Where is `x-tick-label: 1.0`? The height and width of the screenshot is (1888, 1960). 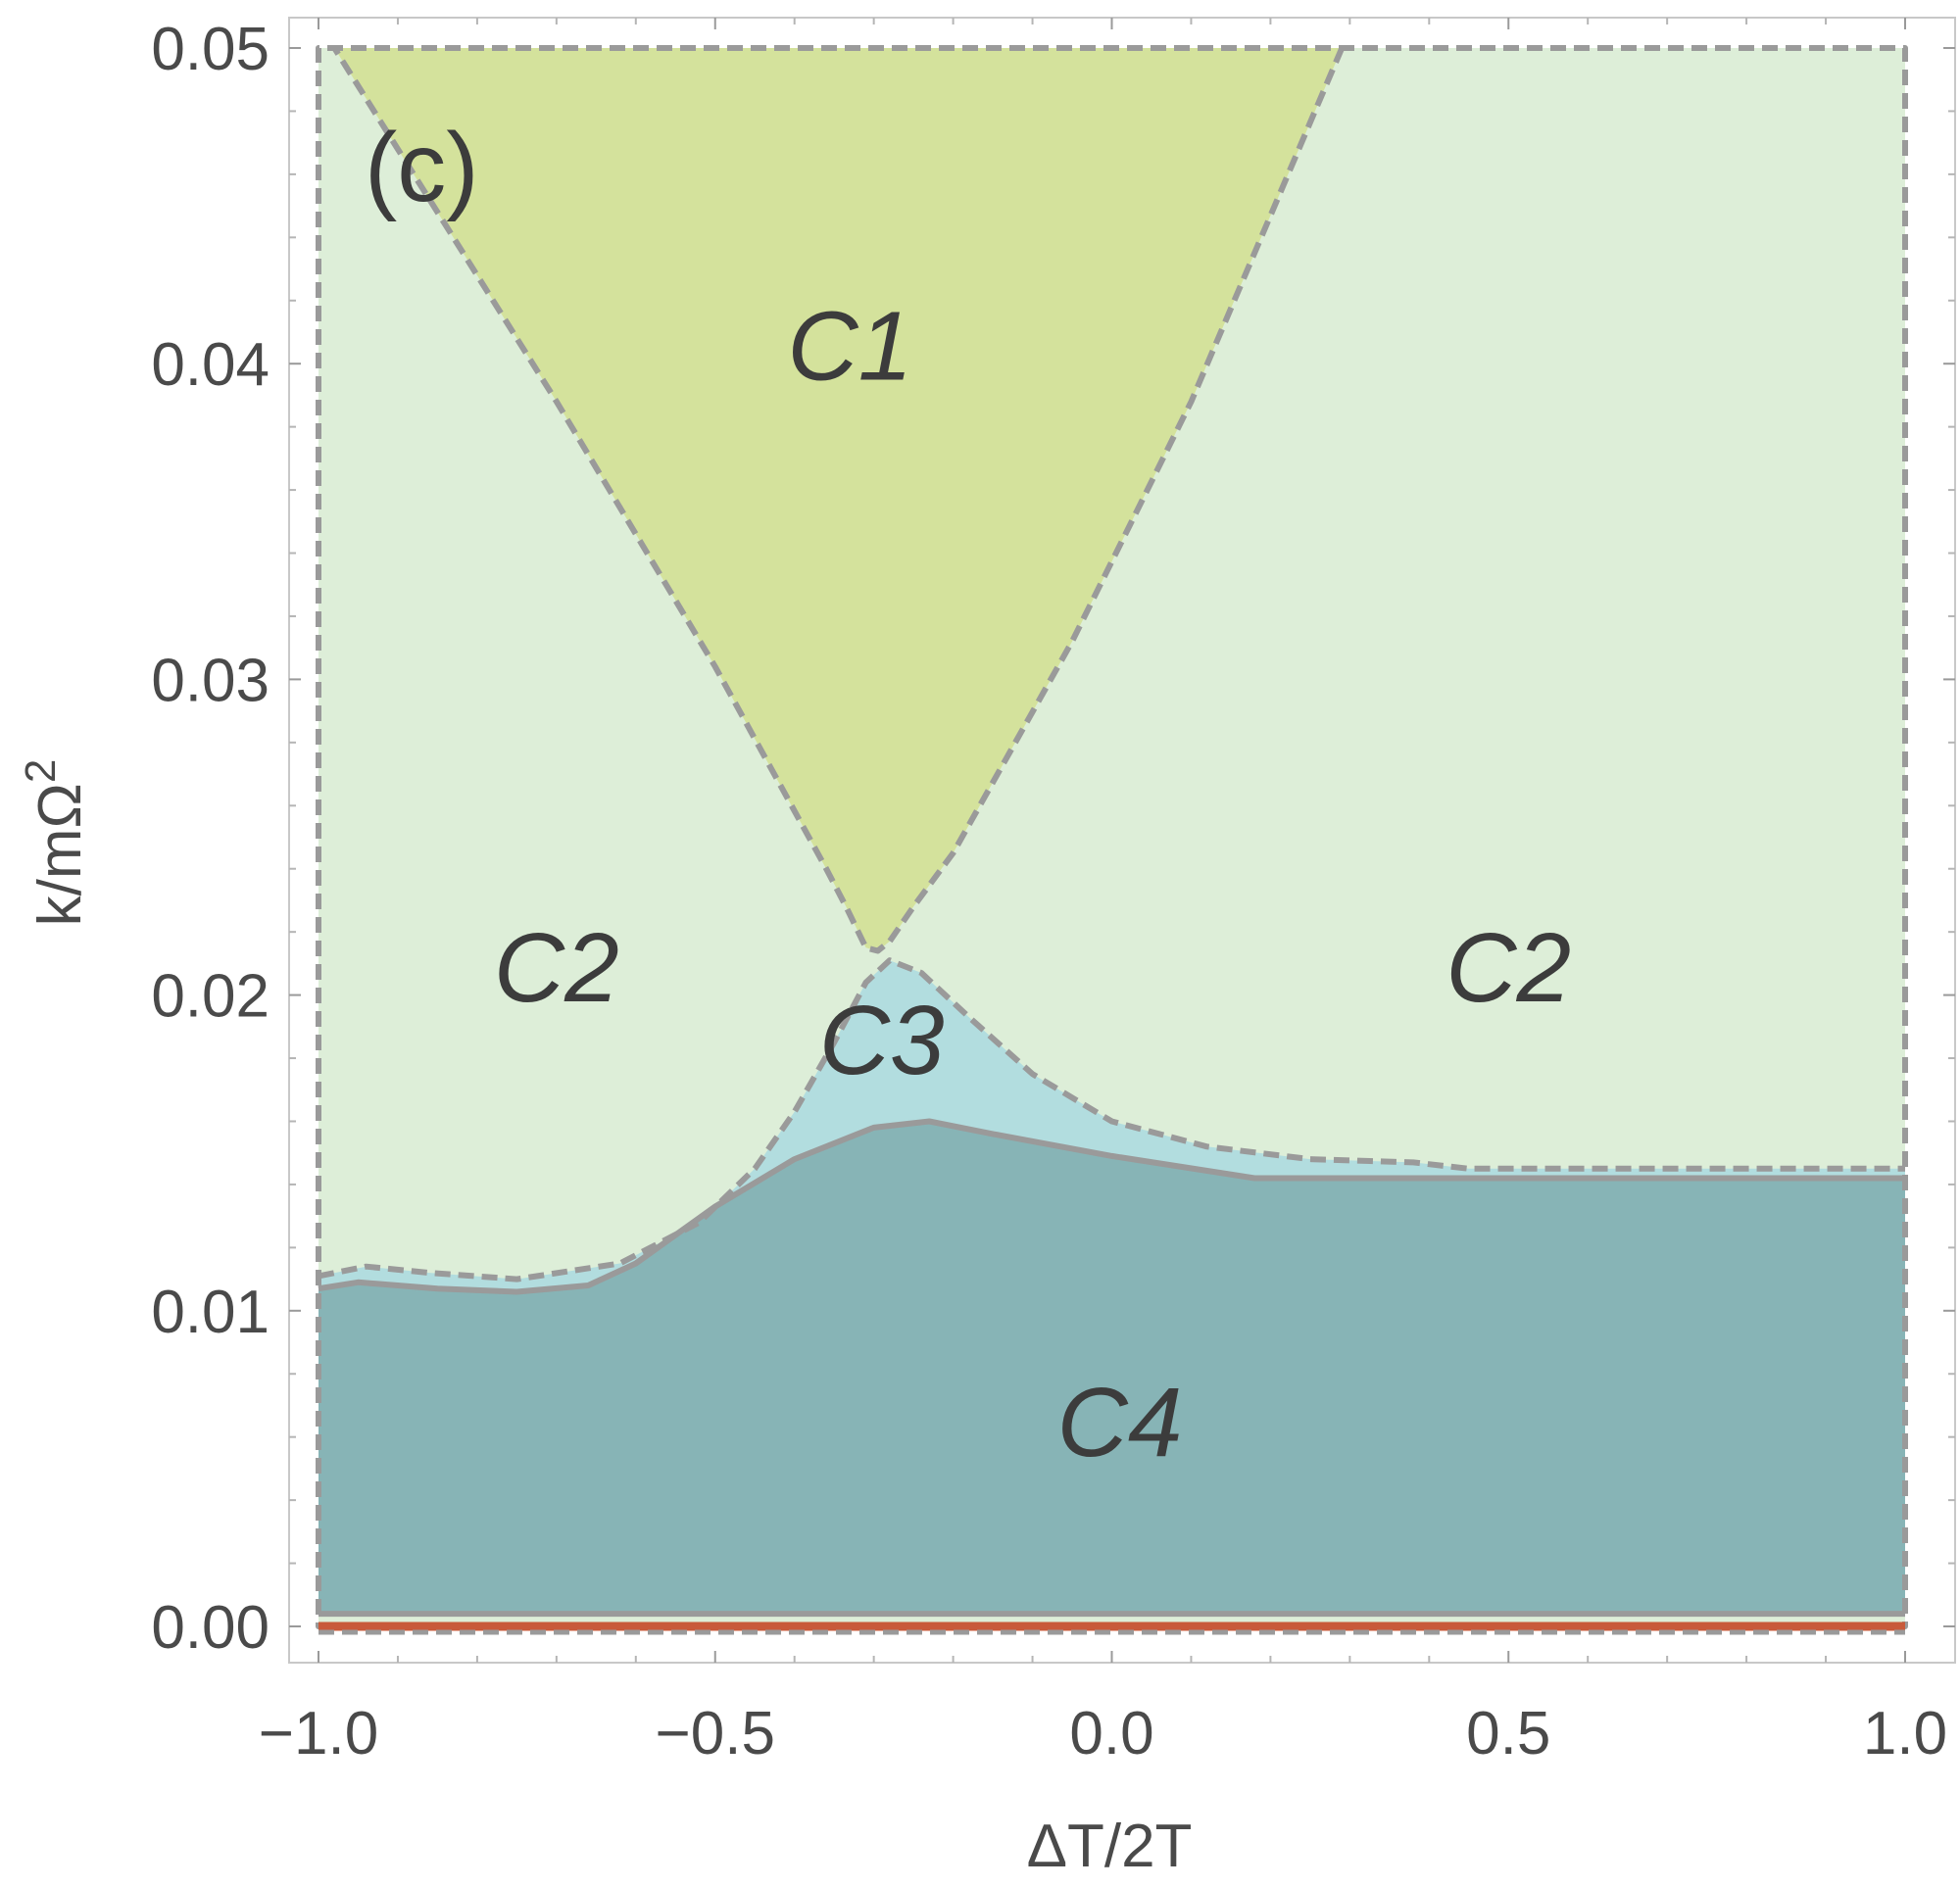
x-tick-label: 1.0 is located at coordinates (1905, 1733).